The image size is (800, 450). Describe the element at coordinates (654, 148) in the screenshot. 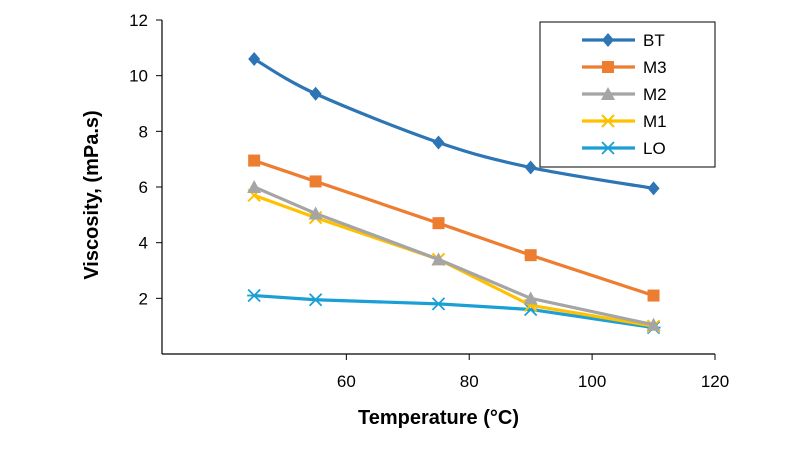

I see `legend-label: LO` at that location.